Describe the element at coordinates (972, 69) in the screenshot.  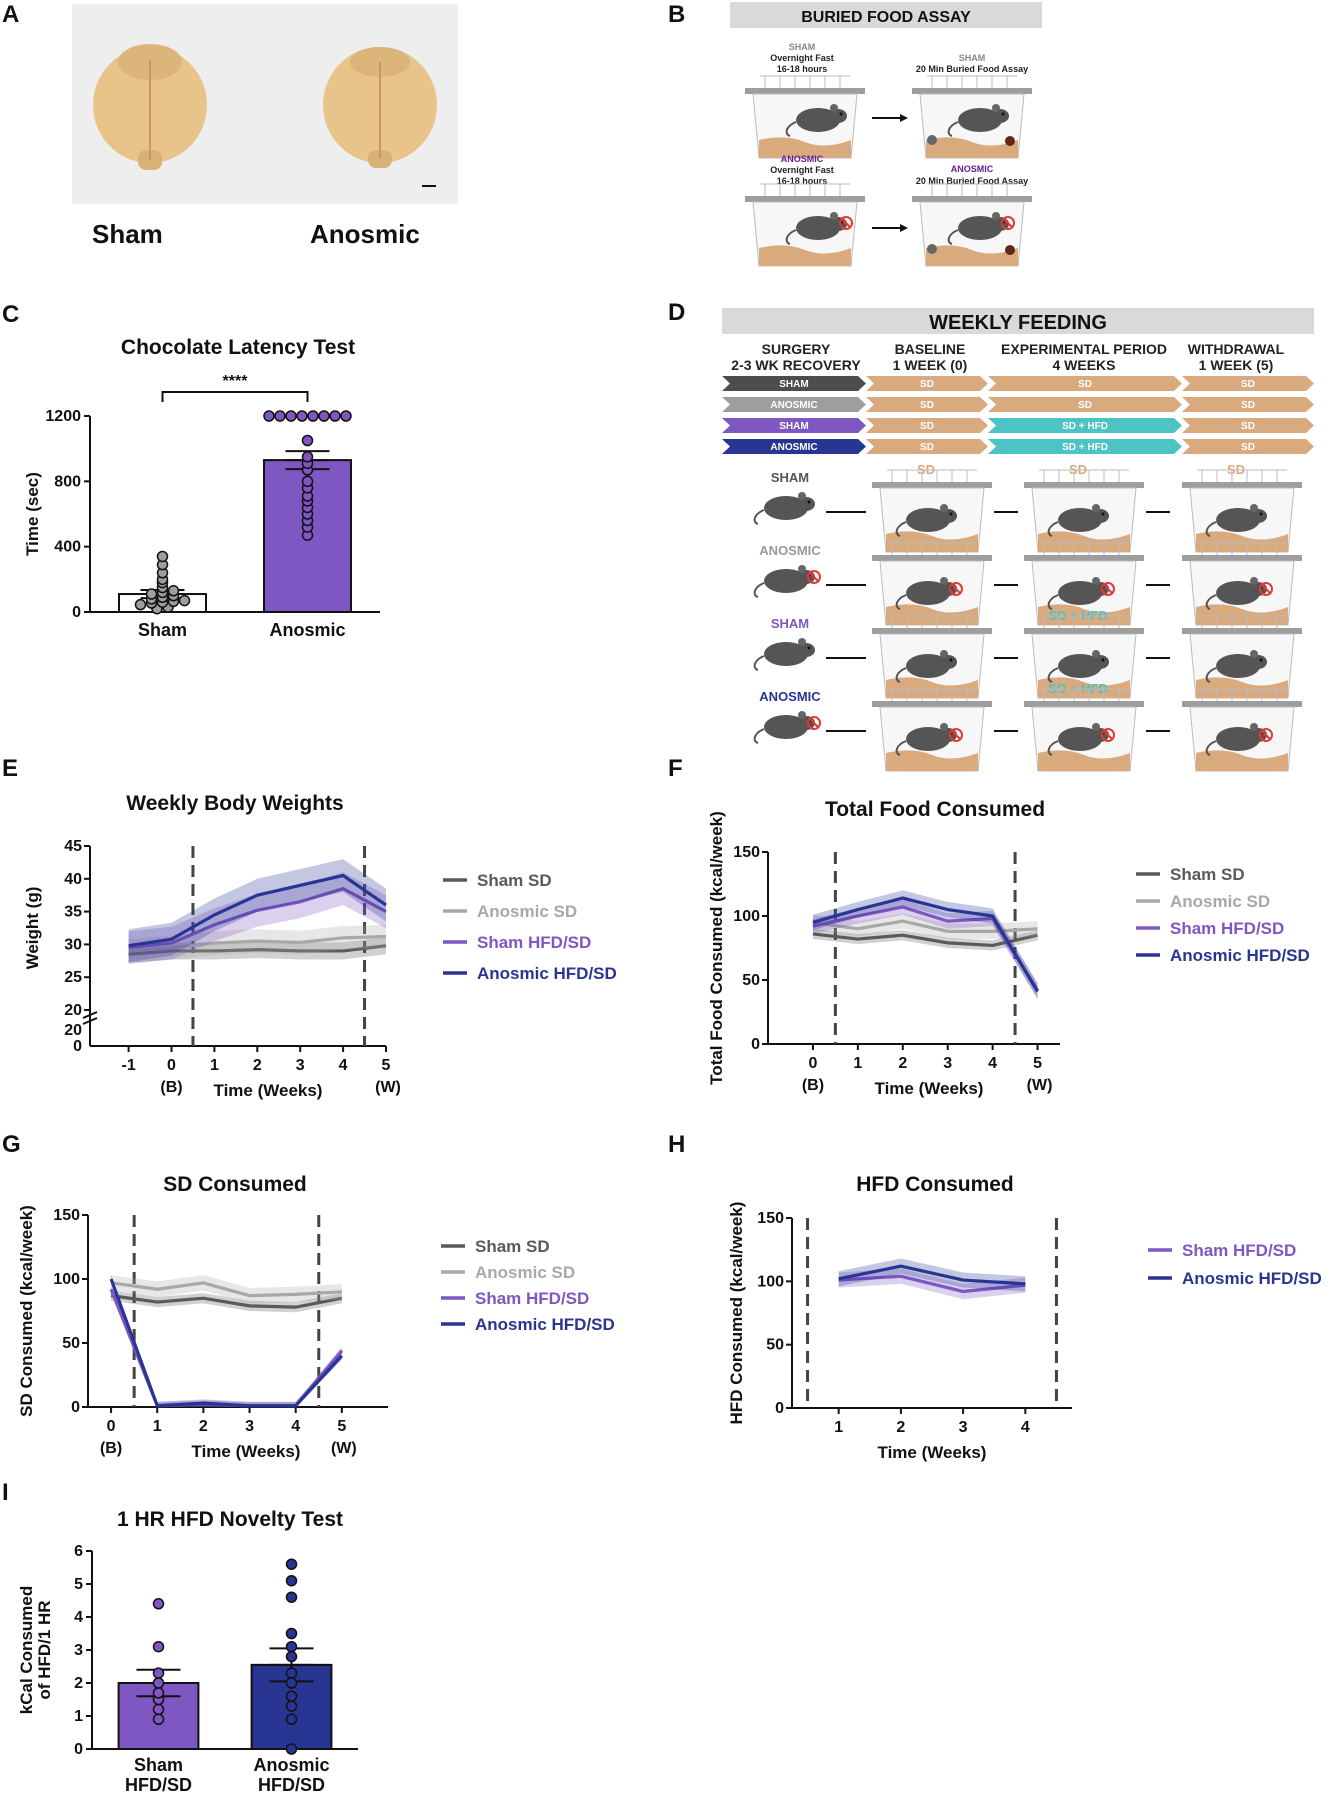
I see `b-row1-right-text: 20 Min Buried Food Assay` at that location.